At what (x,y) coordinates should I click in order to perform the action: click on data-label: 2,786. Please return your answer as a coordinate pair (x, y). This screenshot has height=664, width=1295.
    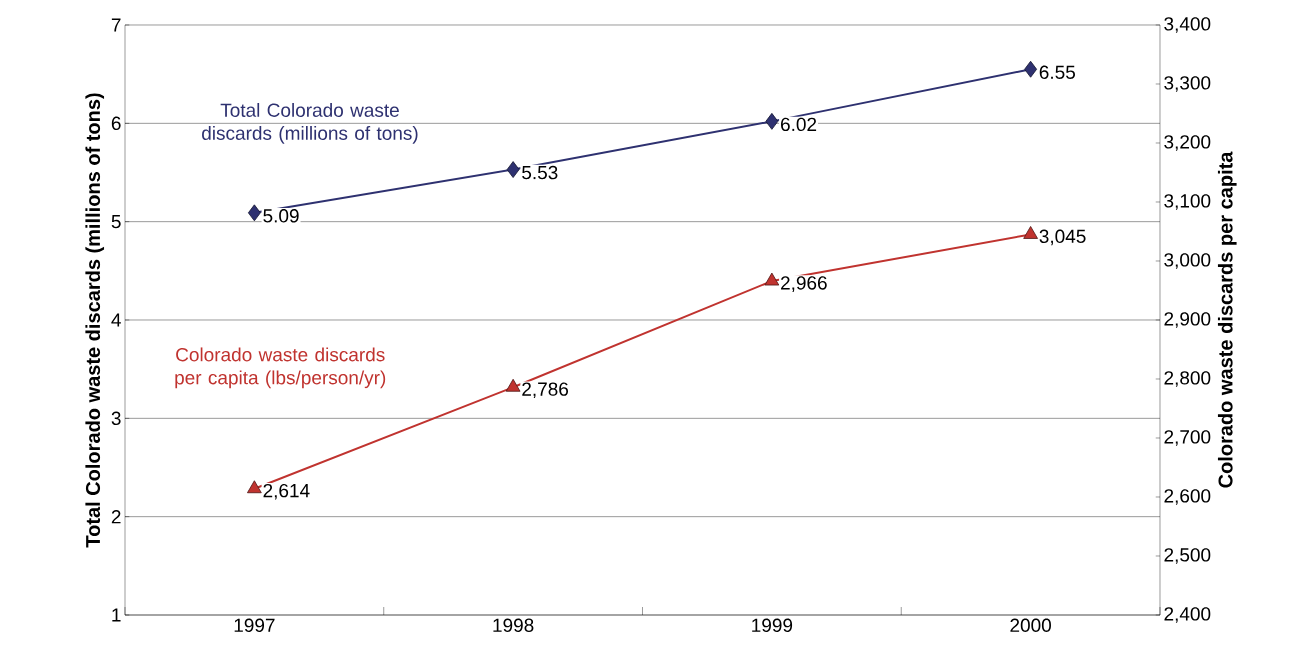
    Looking at the image, I should click on (545, 390).